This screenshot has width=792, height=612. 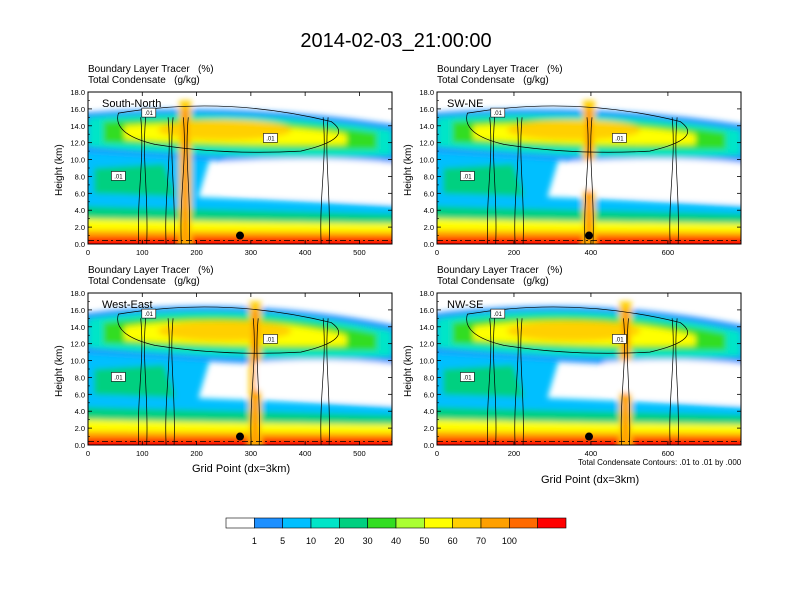 What do you see at coordinates (465, 305) in the screenshot?
I see `panel4-label: NW-SE` at bounding box center [465, 305].